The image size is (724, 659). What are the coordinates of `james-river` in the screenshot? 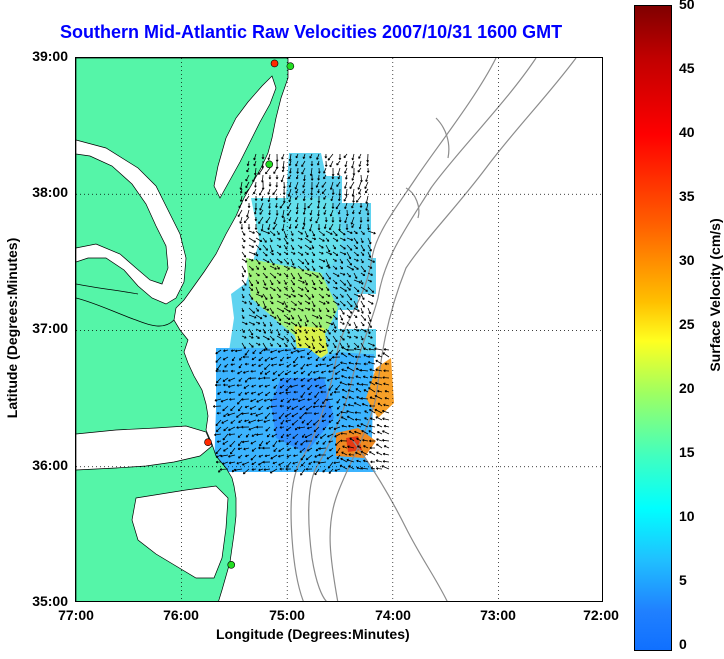 It's located at (125, 312).